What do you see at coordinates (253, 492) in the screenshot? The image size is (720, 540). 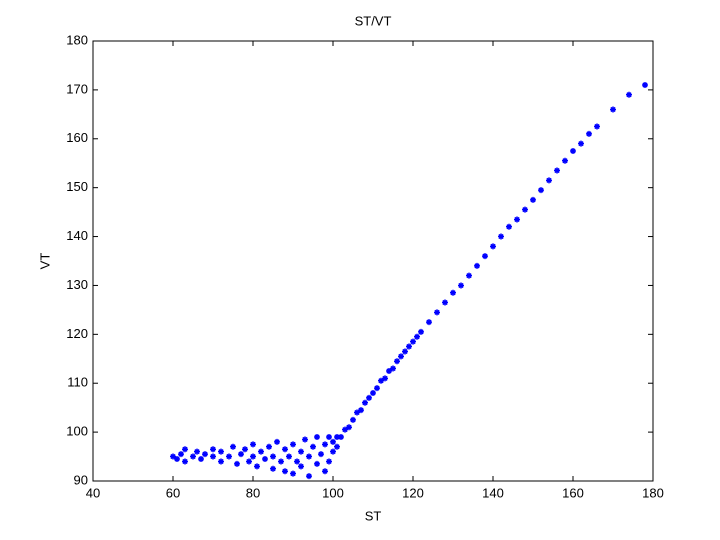 I see `x-tick-label: 80` at bounding box center [253, 492].